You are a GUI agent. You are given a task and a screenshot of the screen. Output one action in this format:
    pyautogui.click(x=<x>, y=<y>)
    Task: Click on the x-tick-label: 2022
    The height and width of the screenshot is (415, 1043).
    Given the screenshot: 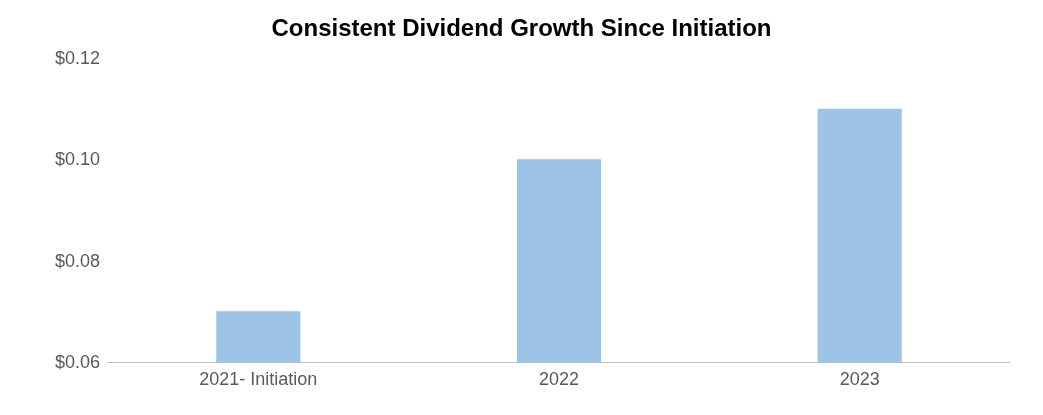 What is the action you would take?
    pyautogui.click(x=559, y=379)
    